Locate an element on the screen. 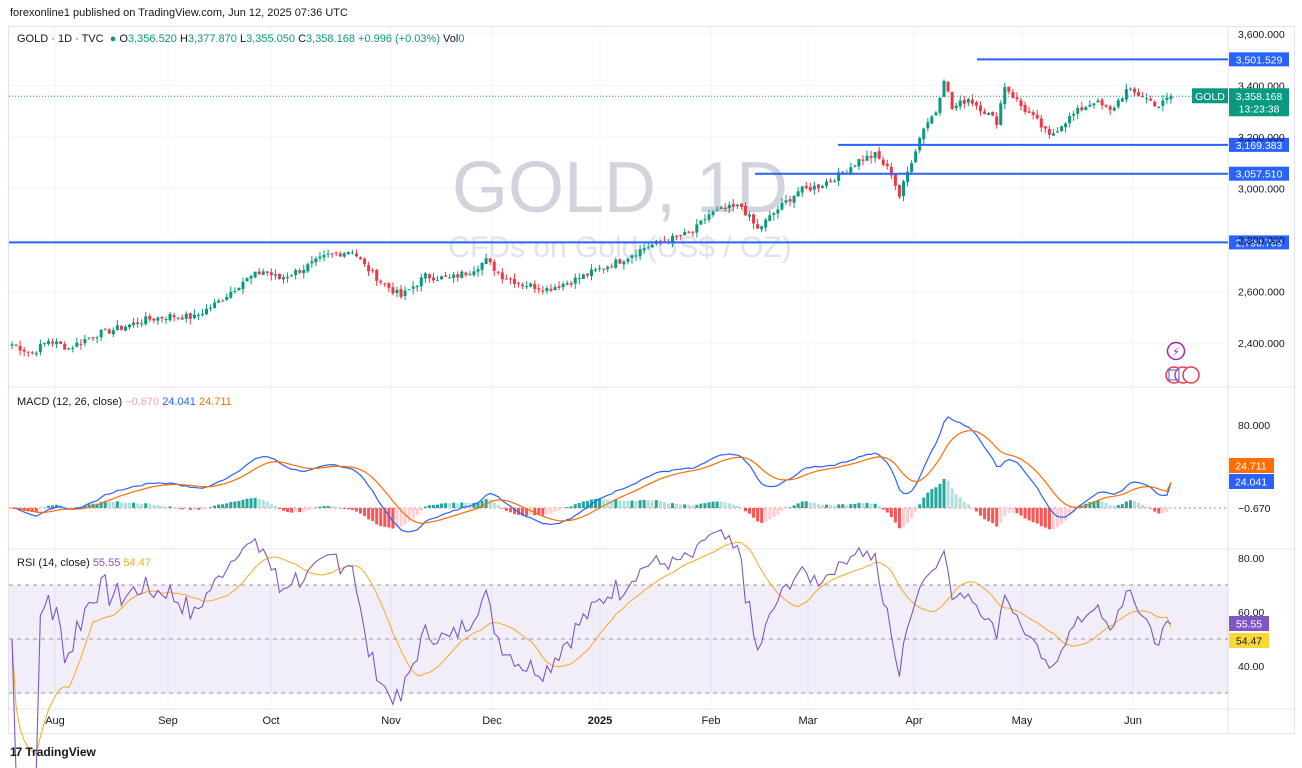 This screenshot has height=768, width=1302. event-icons: ⚡ is located at coordinates (1182, 362).